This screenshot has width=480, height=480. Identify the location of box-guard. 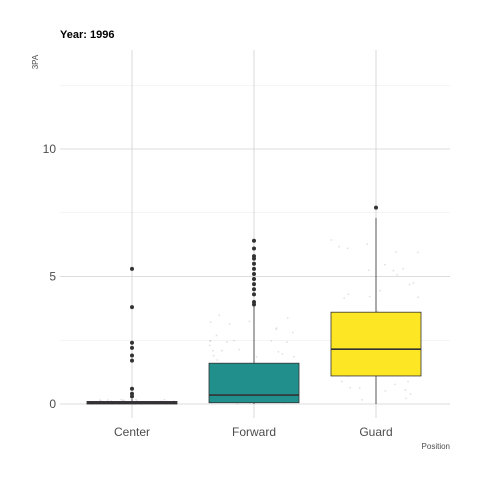
(376, 304).